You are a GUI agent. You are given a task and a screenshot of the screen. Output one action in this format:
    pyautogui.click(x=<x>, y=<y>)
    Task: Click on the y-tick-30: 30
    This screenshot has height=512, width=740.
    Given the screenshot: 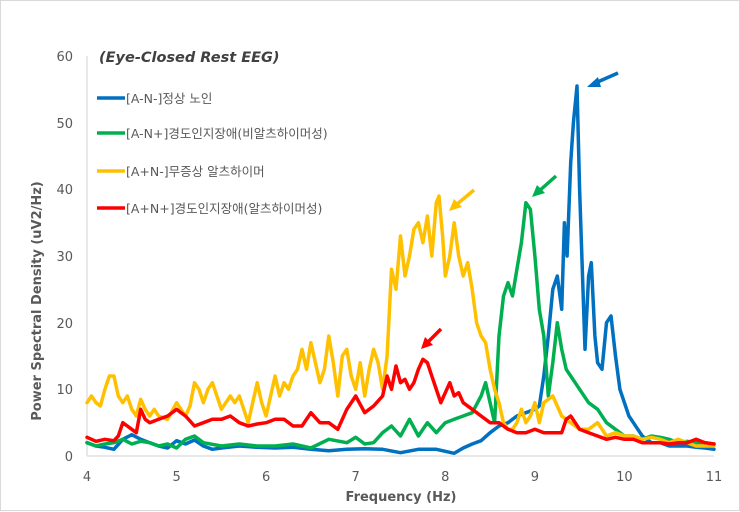 What is the action you would take?
    pyautogui.click(x=64, y=257)
    